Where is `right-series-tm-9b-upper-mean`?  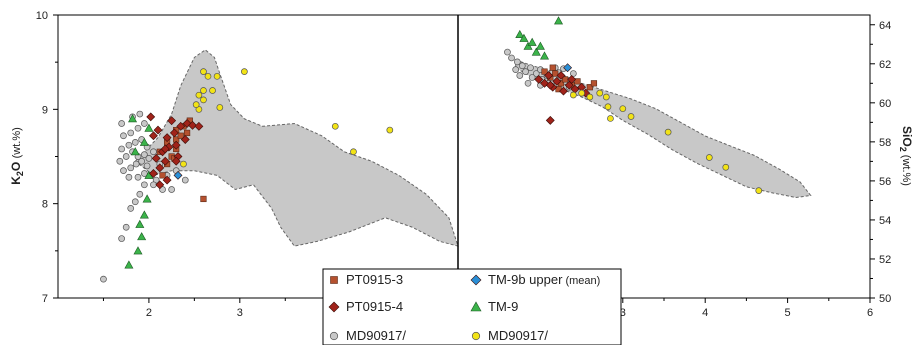 right-series-tm-9b-upper-mean is located at coordinates (568, 68).